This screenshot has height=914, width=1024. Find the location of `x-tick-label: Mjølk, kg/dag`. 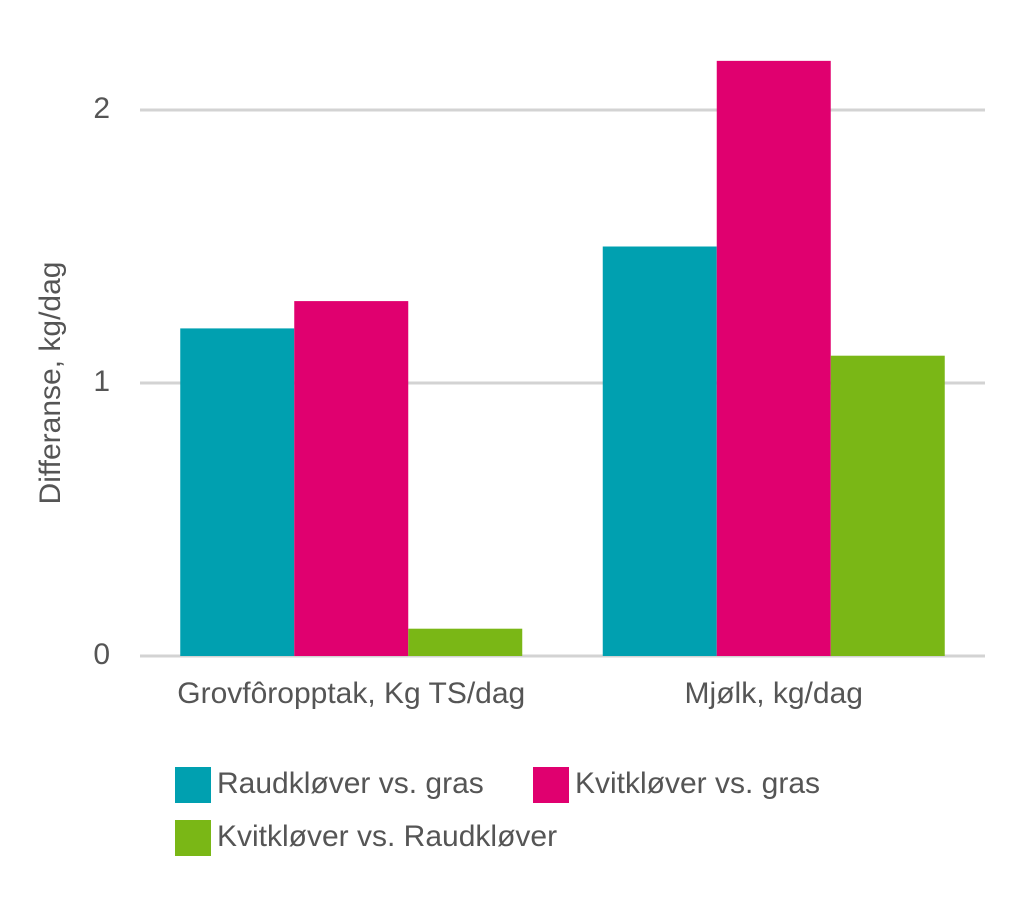

x-tick-label: Mjølk, kg/dag is located at coordinates (774, 693).